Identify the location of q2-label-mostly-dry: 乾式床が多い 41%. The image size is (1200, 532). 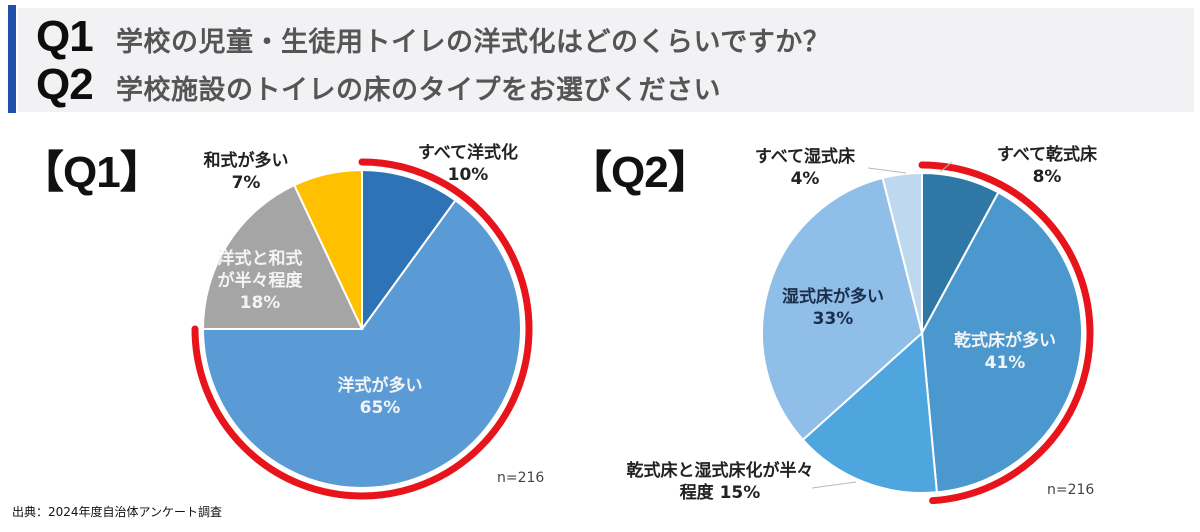
(1005, 352).